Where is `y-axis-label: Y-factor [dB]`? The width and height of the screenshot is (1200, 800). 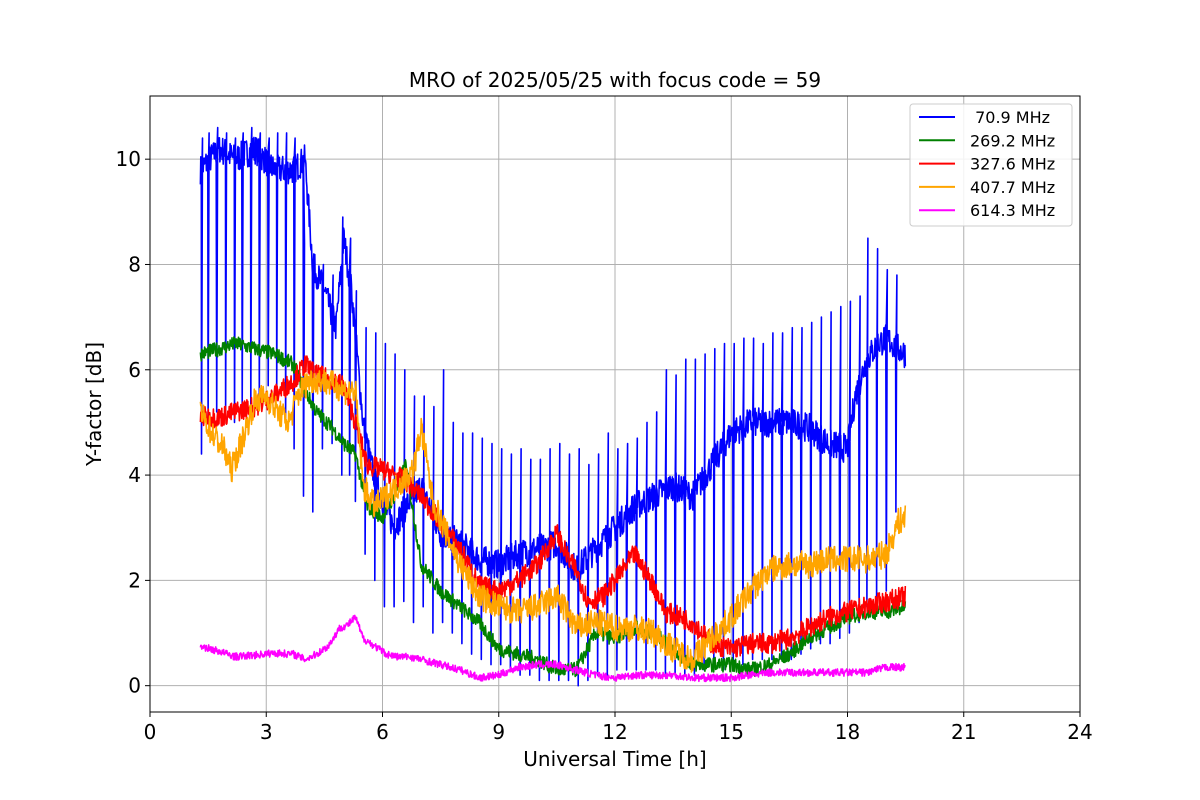 y-axis-label: Y-factor [dB] is located at coordinates (94, 404).